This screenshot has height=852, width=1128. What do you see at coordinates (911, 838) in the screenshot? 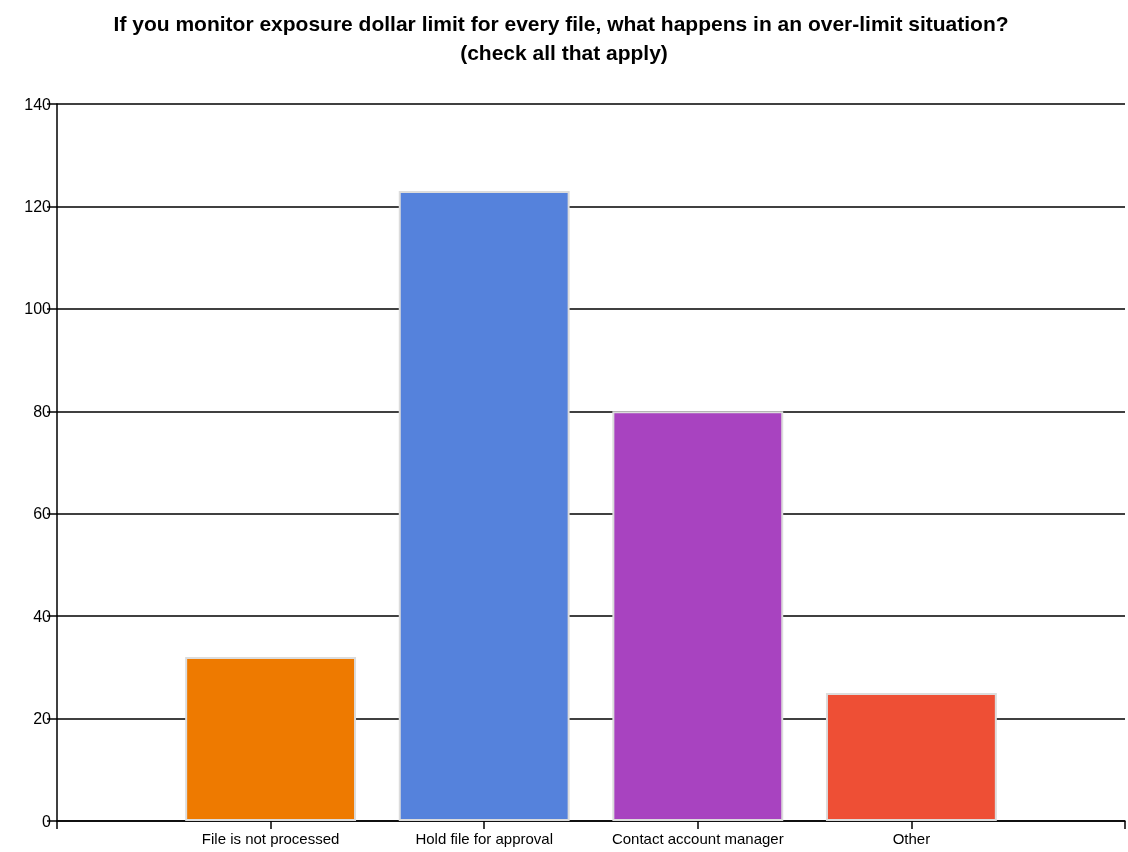
I see `x-tick-label: Other` at bounding box center [911, 838].